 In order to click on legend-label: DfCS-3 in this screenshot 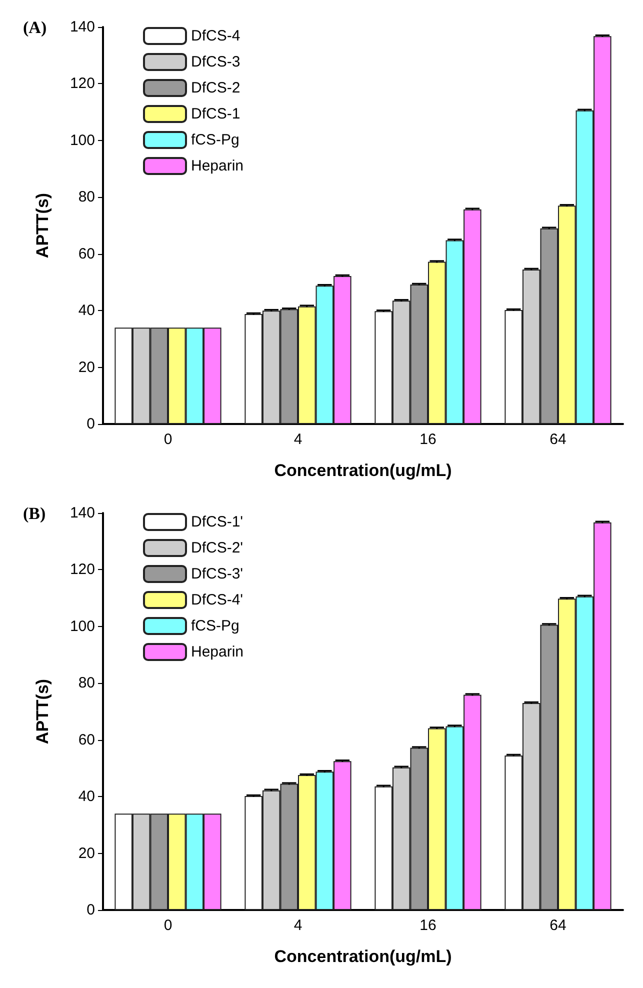, I will do `click(215, 62)`.